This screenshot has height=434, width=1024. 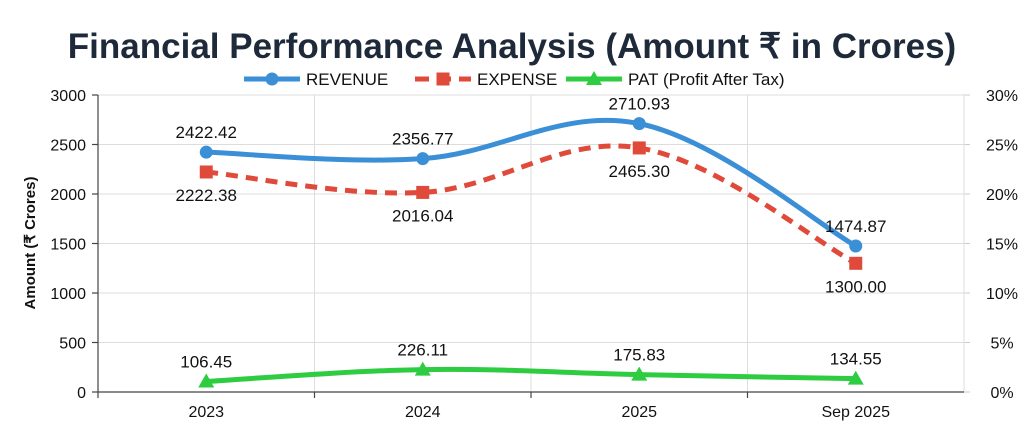 I want to click on series-line, so click(x=531, y=375).